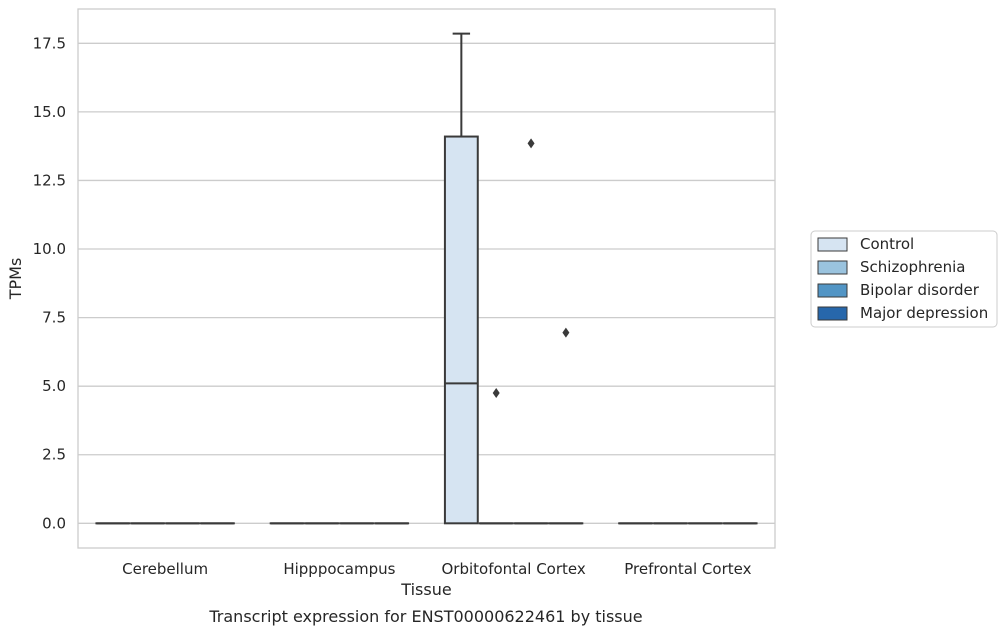  Describe the element at coordinates (15, 279) in the screenshot. I see `y-axis-label: TPMs` at that location.